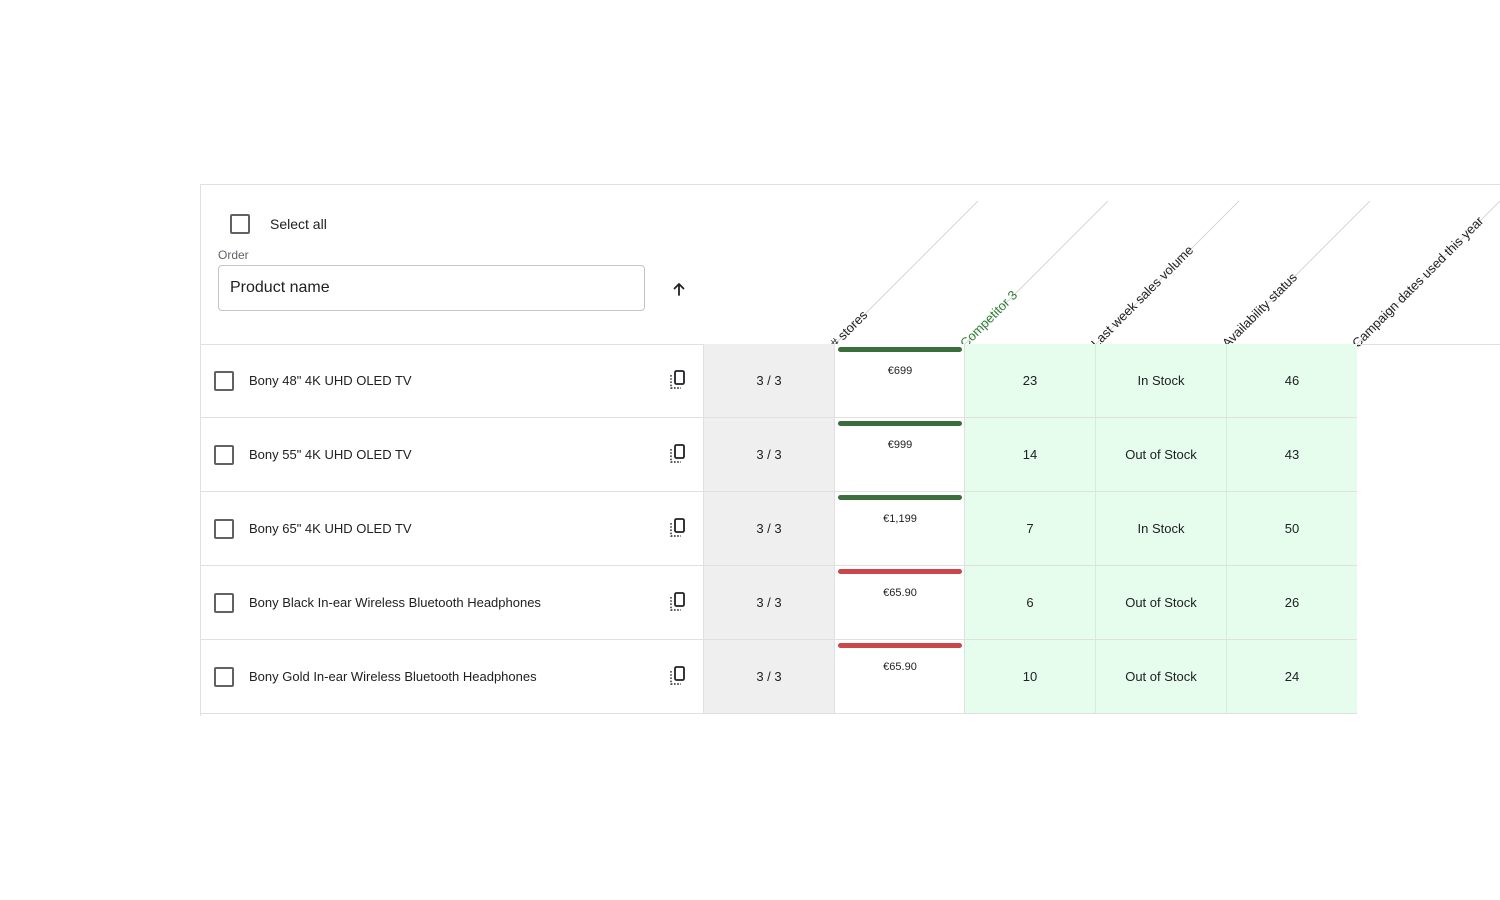  Describe the element at coordinates (330, 528) in the screenshot. I see `product-name: Bony 65" 4K UHD OLED TV` at that location.